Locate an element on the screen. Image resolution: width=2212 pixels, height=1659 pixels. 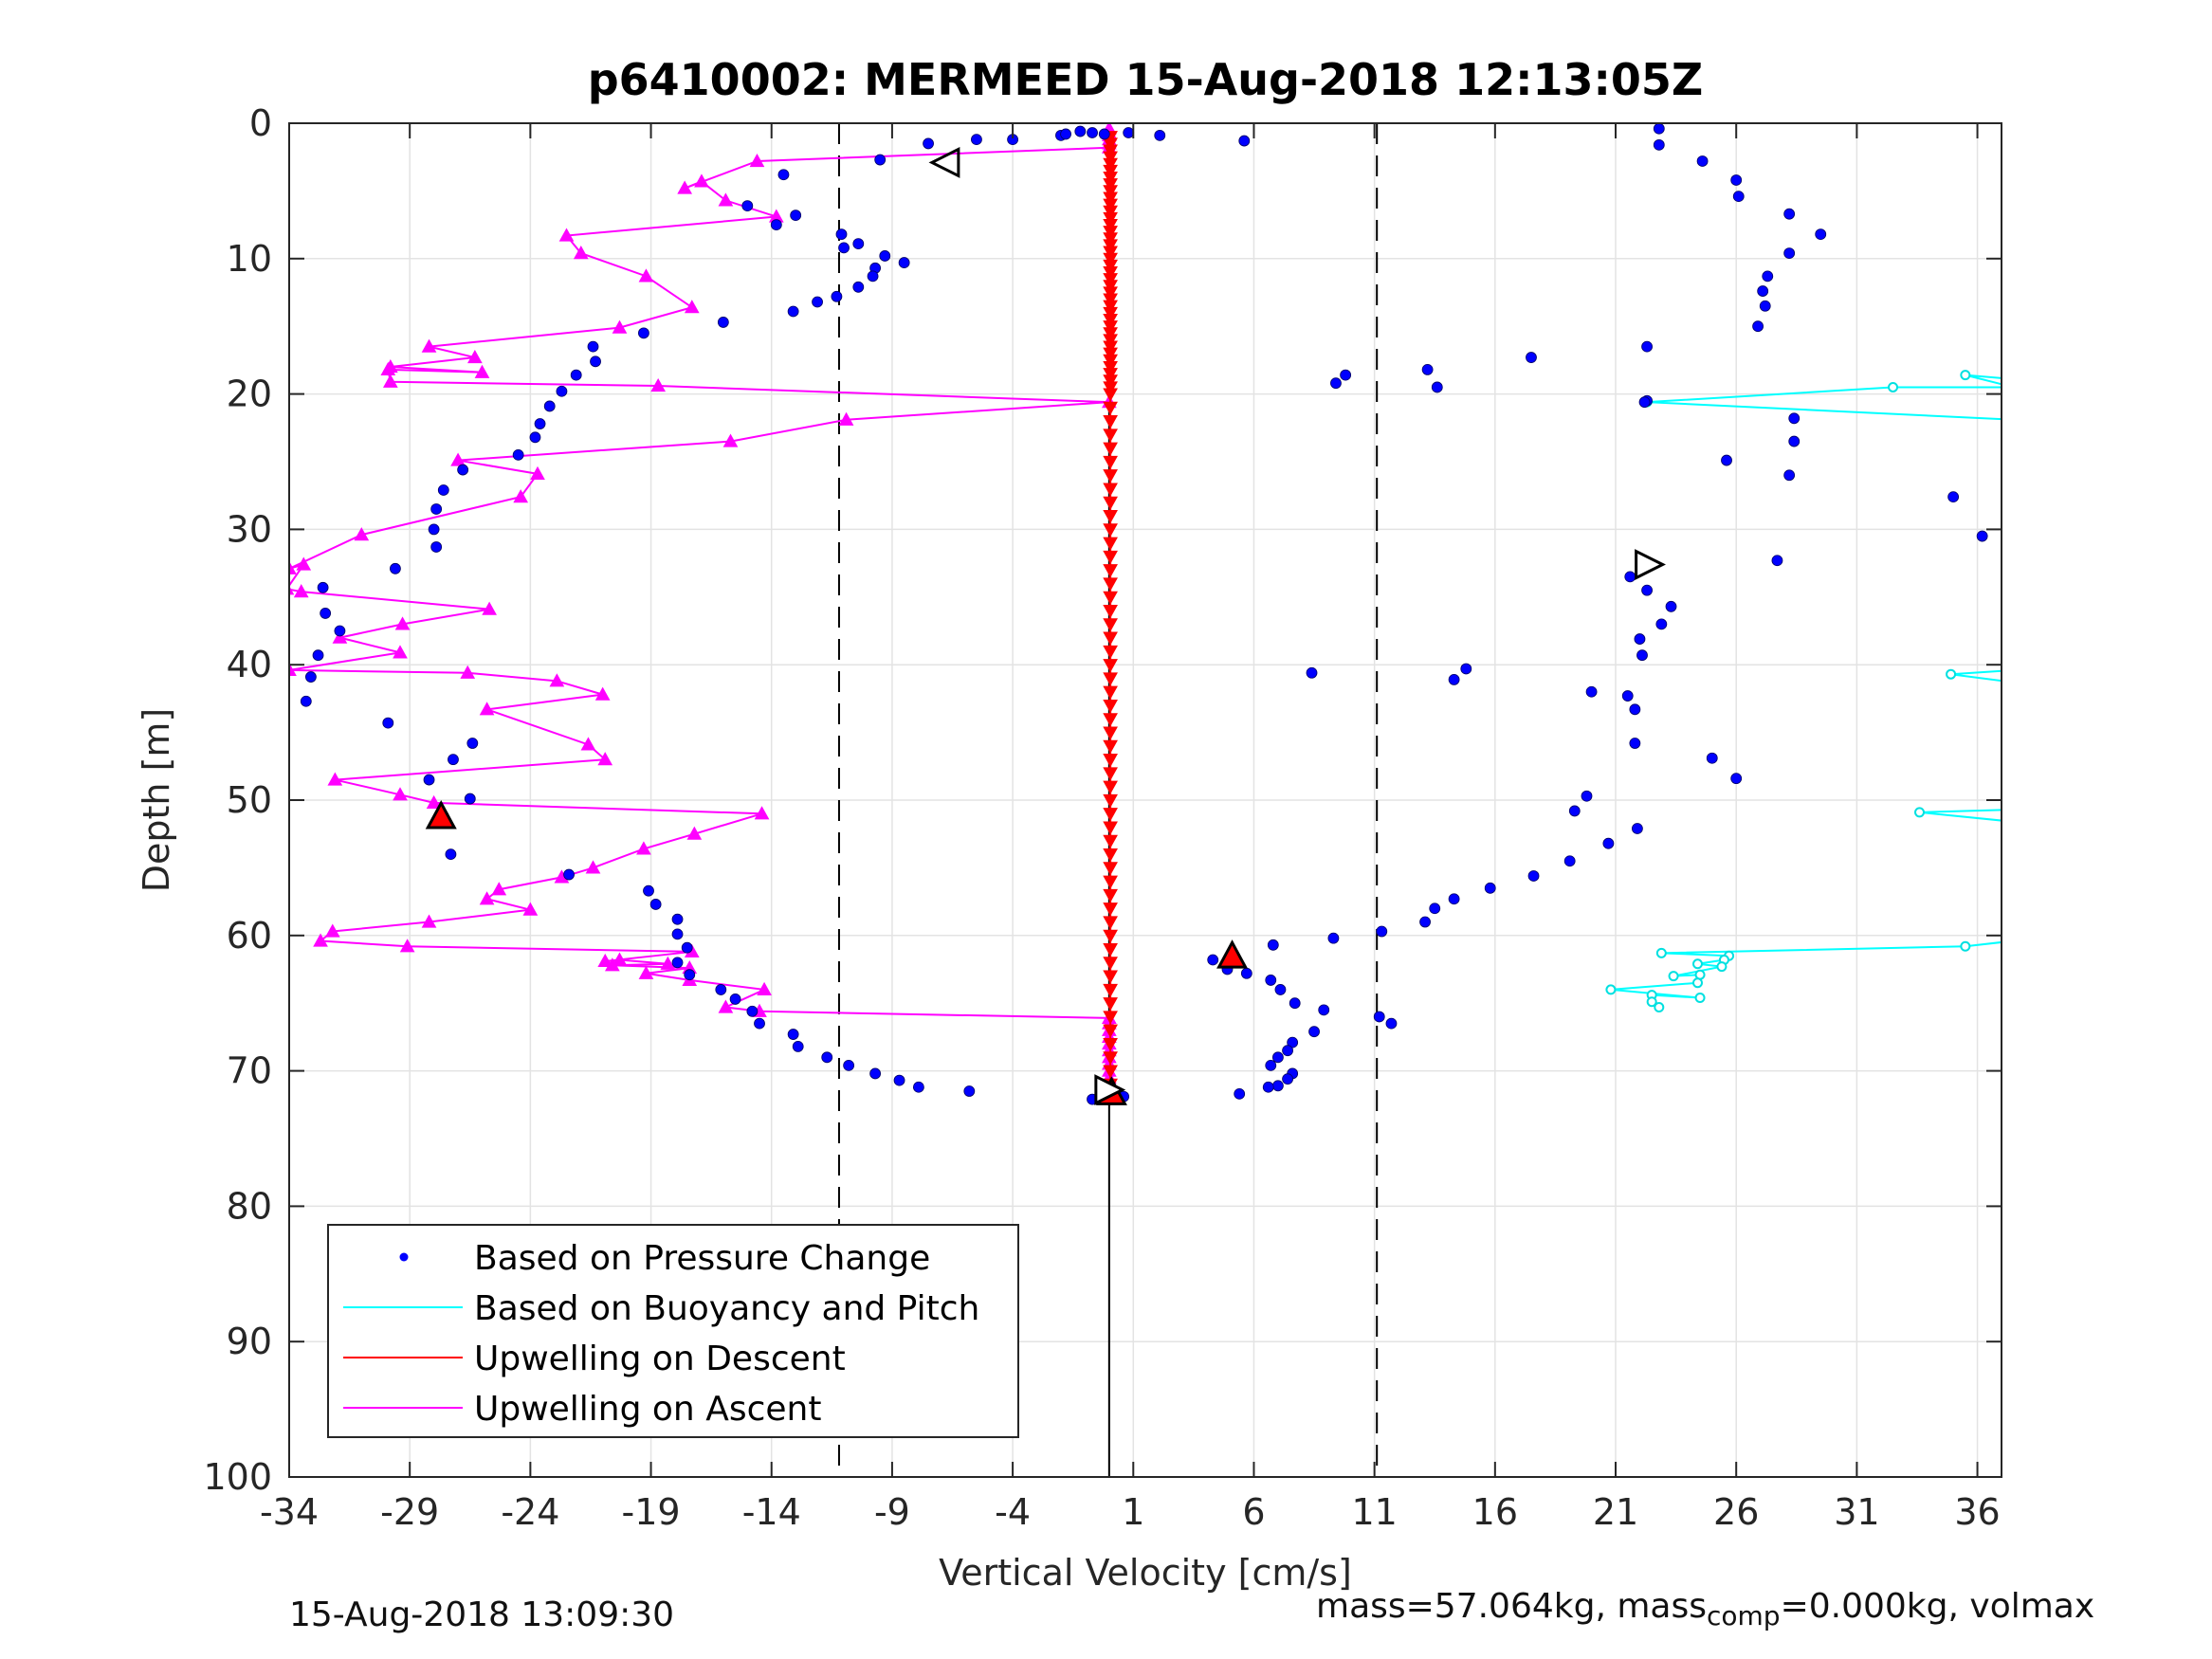
x-tick-label: 6 is located at coordinates (1253, 1512).